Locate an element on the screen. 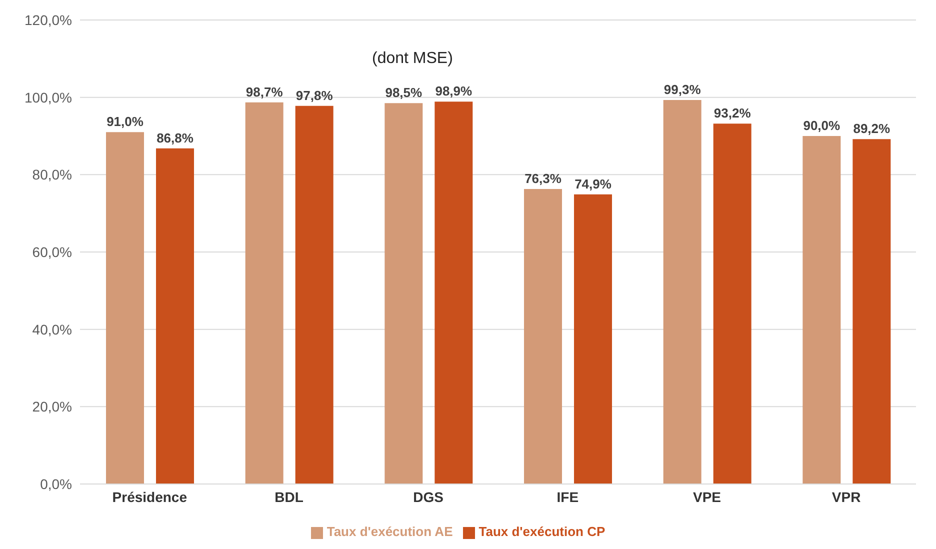 Image resolution: width=936 pixels, height=549 pixels. x-tick-label: DGS is located at coordinates (428, 496).